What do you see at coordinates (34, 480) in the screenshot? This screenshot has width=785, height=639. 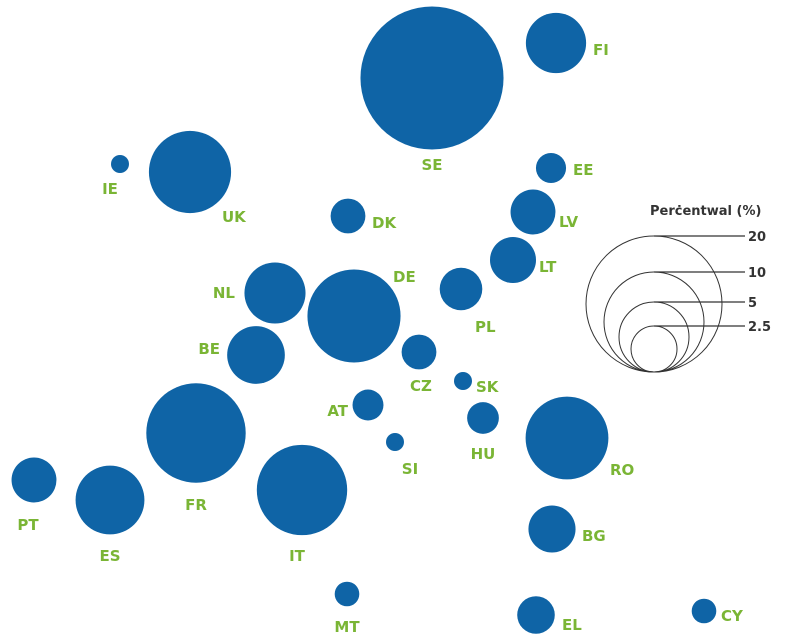 I see `bubble-pt` at bounding box center [34, 480].